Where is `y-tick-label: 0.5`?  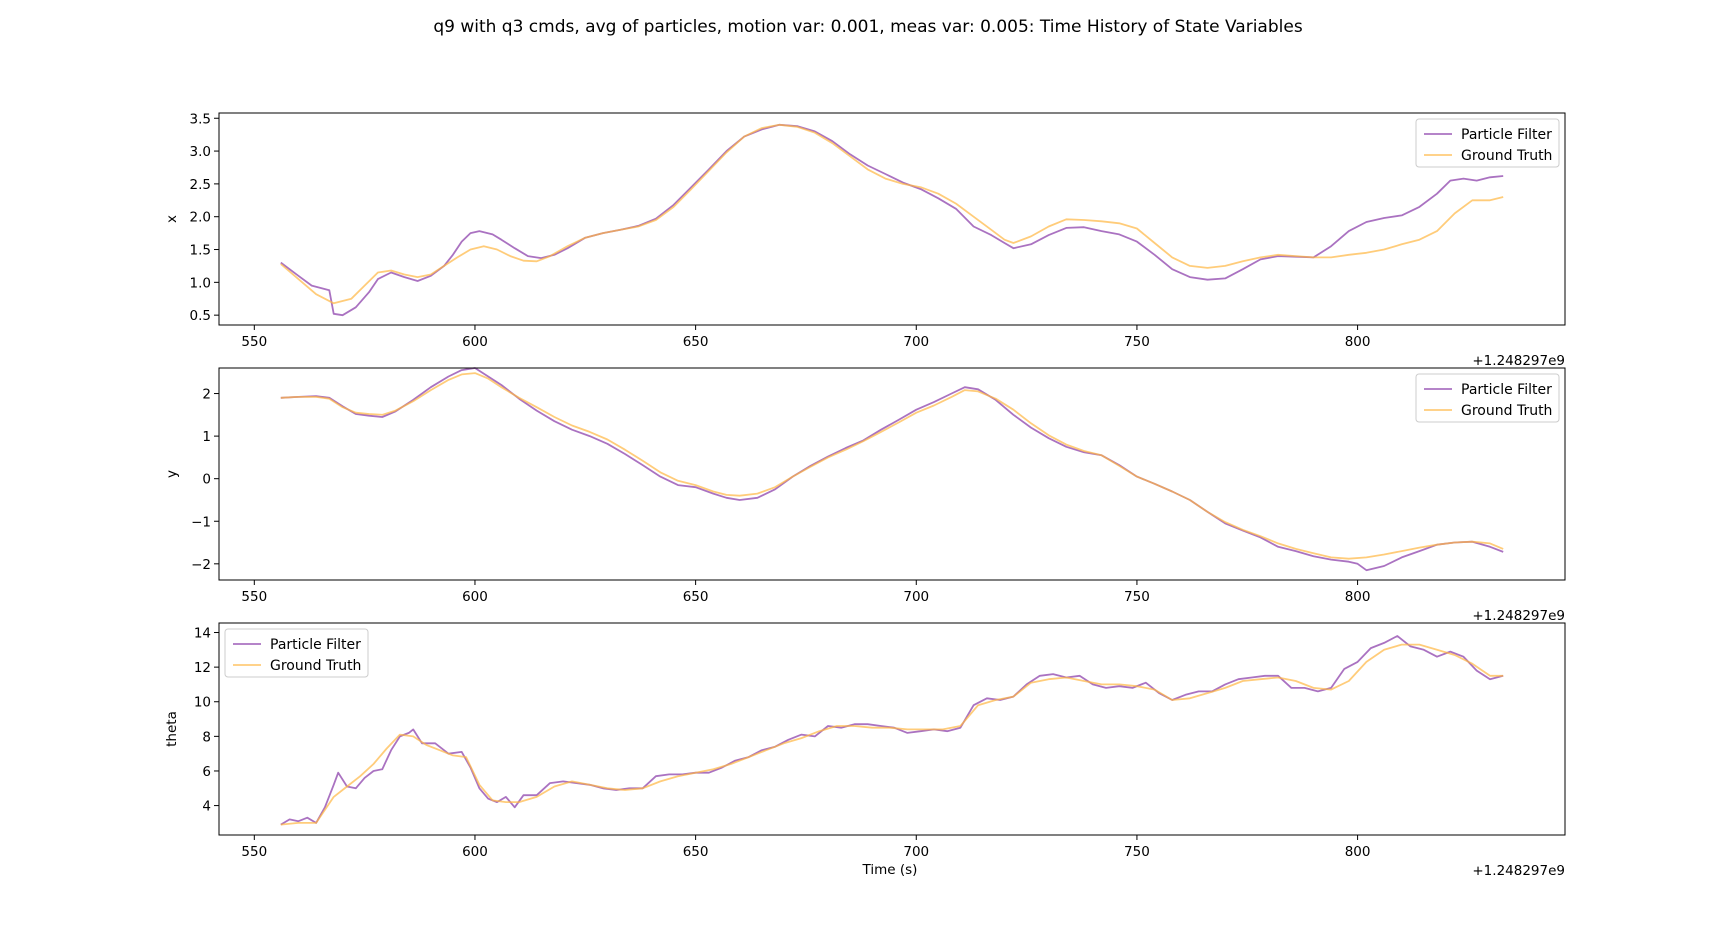
y-tick-label: 0.5 is located at coordinates (200, 316).